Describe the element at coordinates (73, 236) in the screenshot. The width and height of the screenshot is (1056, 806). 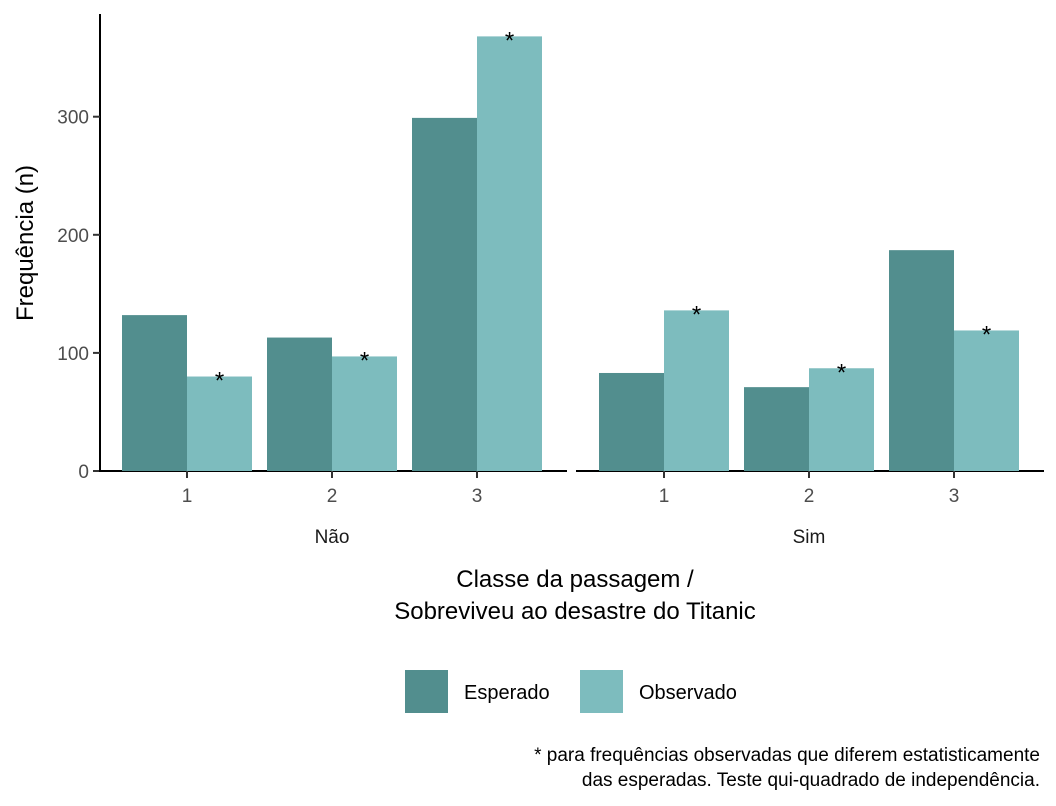
I see `y-tick-label: 200` at that location.